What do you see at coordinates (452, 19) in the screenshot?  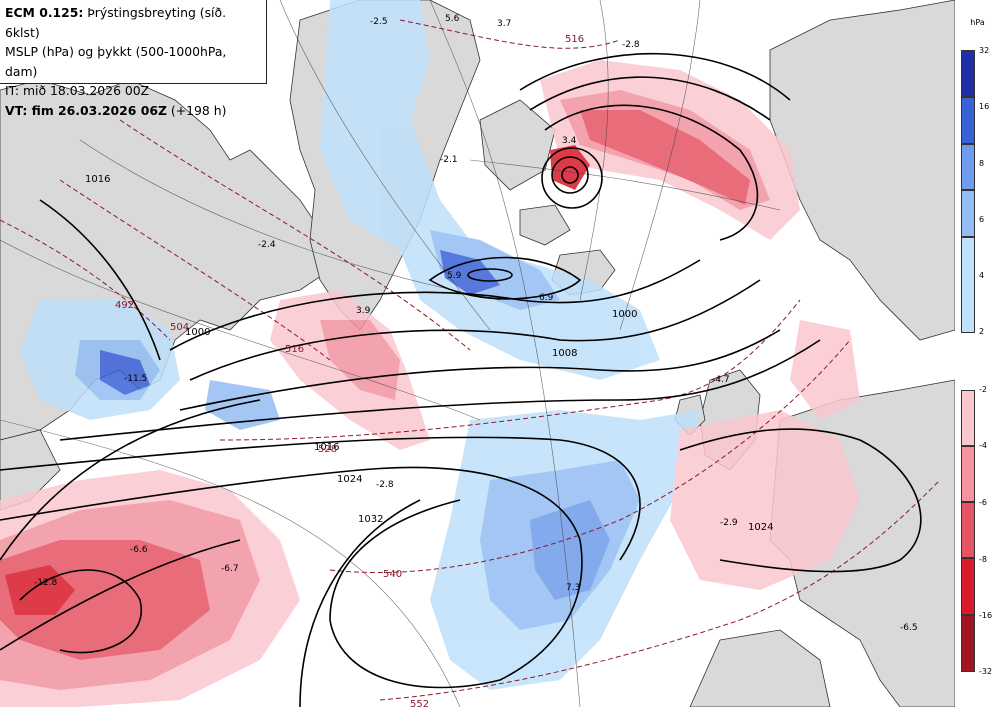 I see `tendency-label: 5.6` at bounding box center [452, 19].